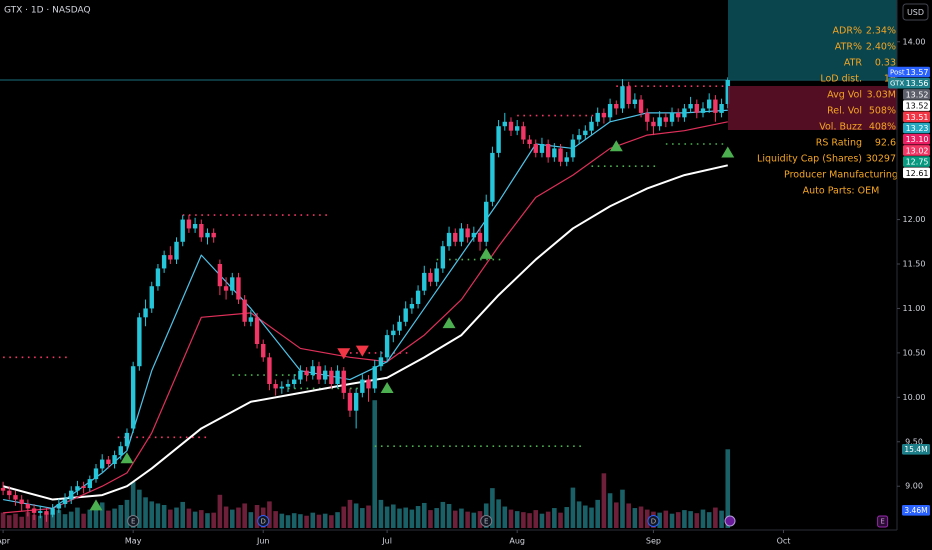  I want to click on event-label: D, so click(263, 522).